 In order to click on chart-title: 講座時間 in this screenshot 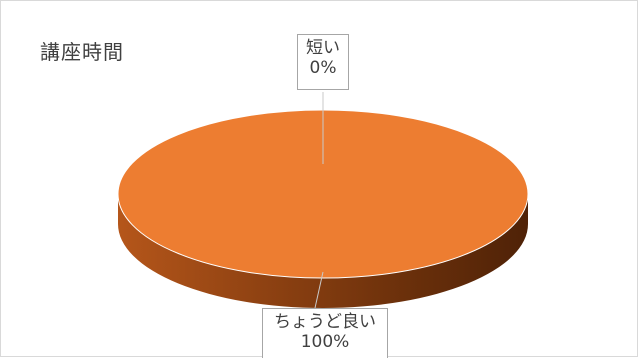, I will do `click(82, 52)`.